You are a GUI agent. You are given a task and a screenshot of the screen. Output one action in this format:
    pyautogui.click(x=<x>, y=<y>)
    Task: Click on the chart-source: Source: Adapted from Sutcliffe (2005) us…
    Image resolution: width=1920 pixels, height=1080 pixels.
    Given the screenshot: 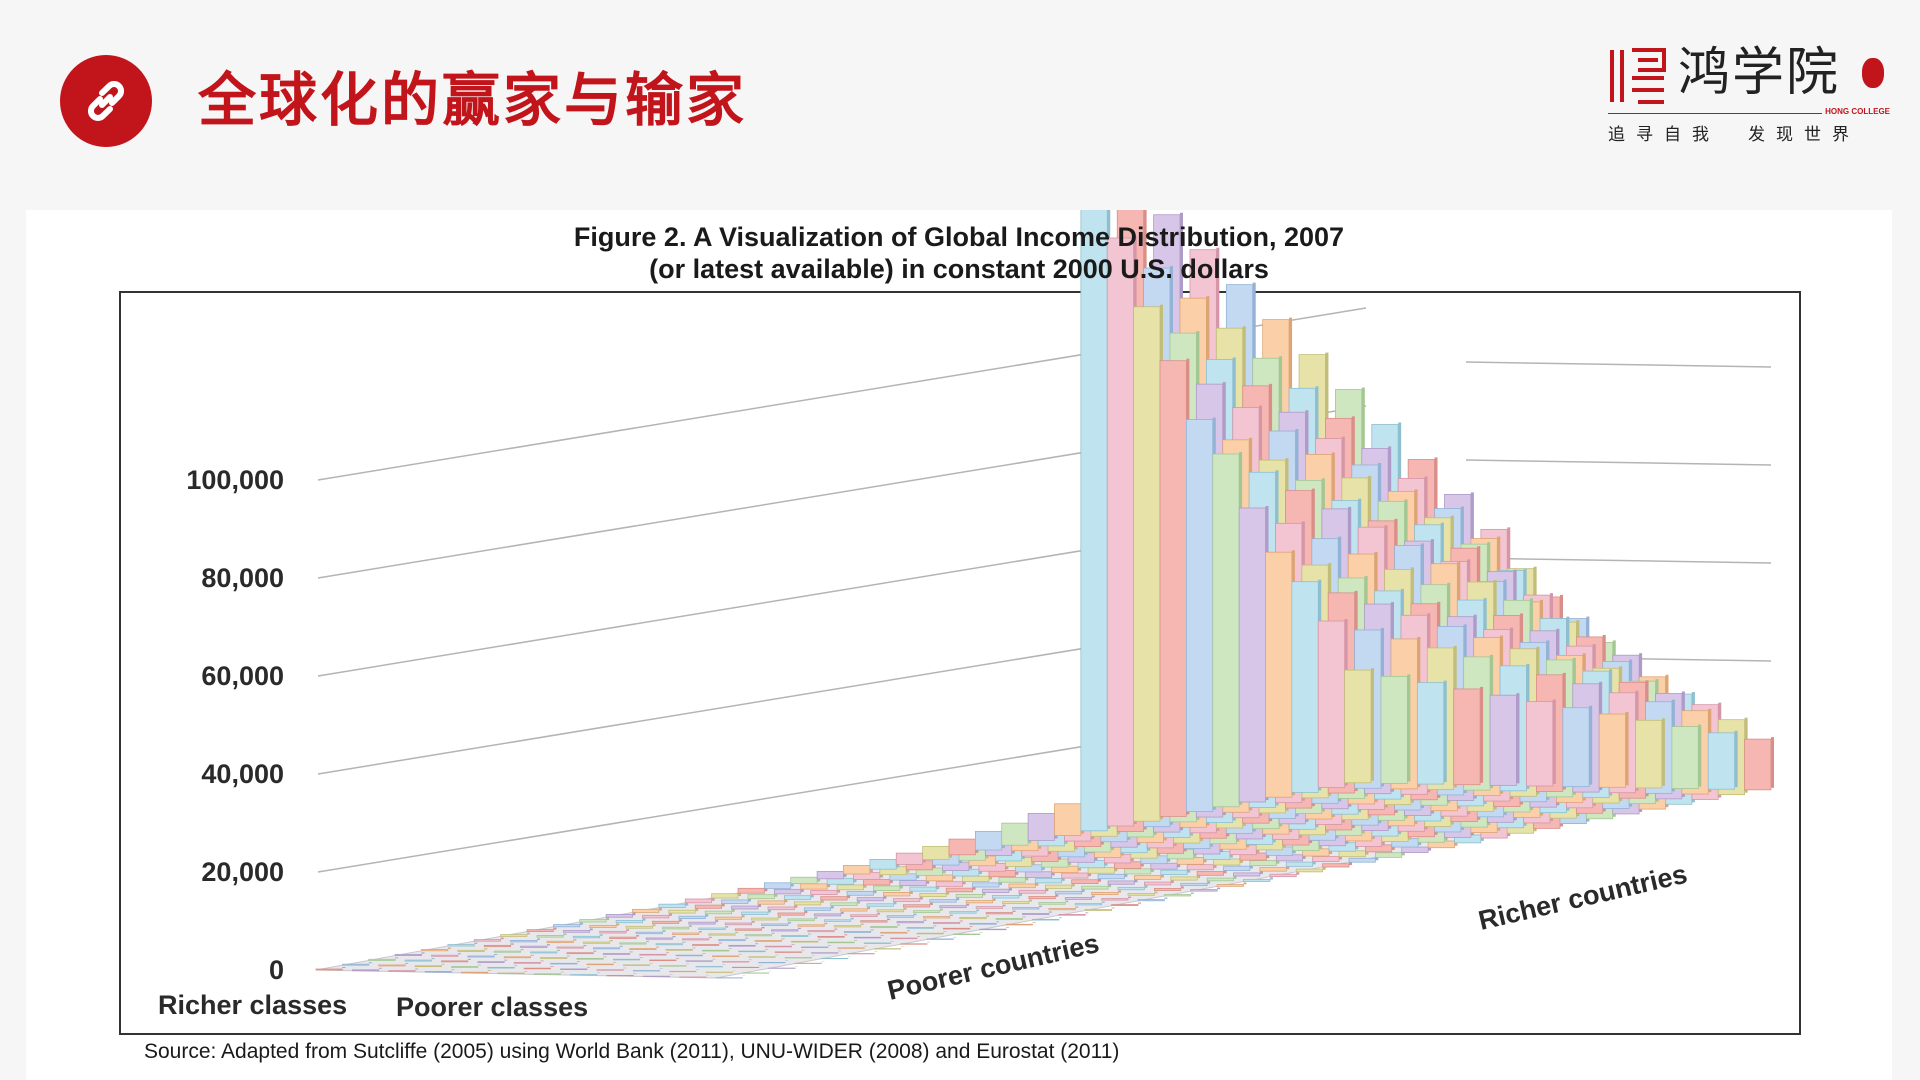 What is the action you would take?
    pyautogui.click(x=632, y=1051)
    